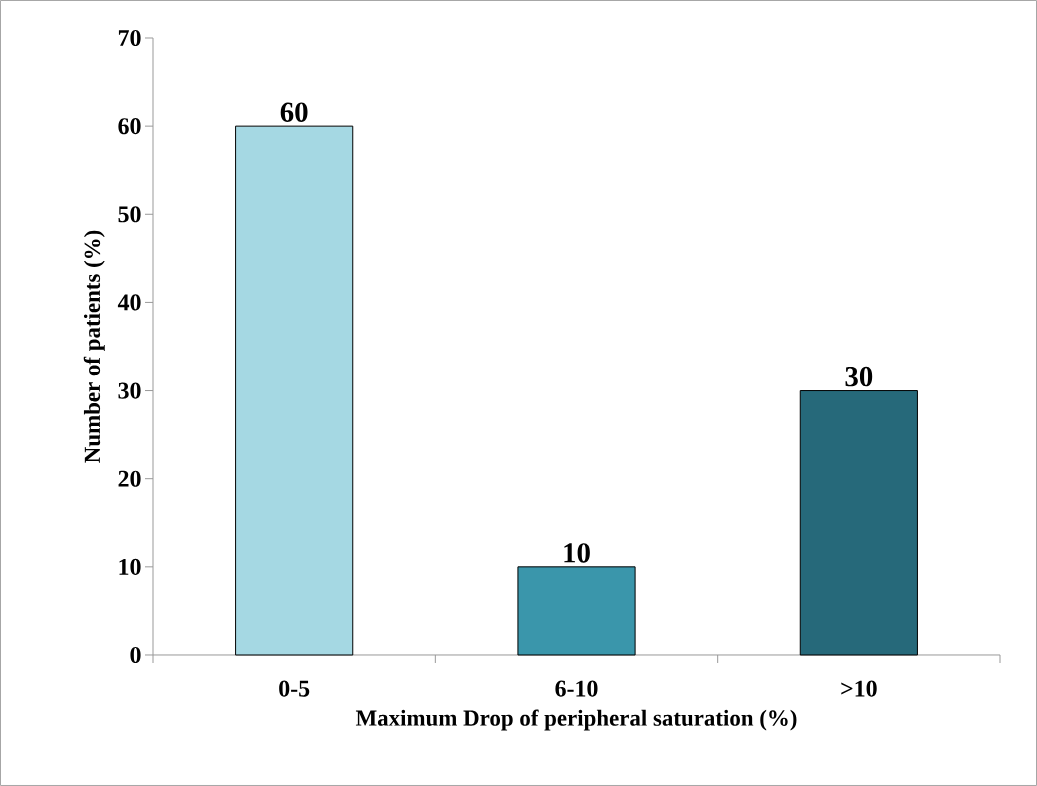  I want to click on y-tick-label: 60, so click(129, 126).